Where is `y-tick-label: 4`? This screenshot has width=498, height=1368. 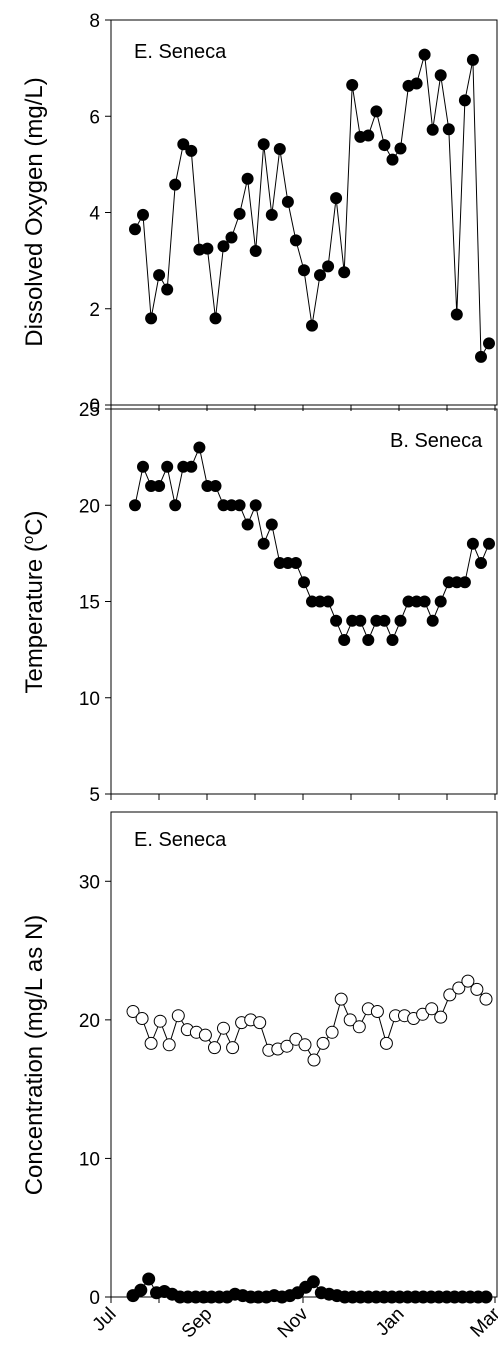 y-tick-label: 4 is located at coordinates (94, 214).